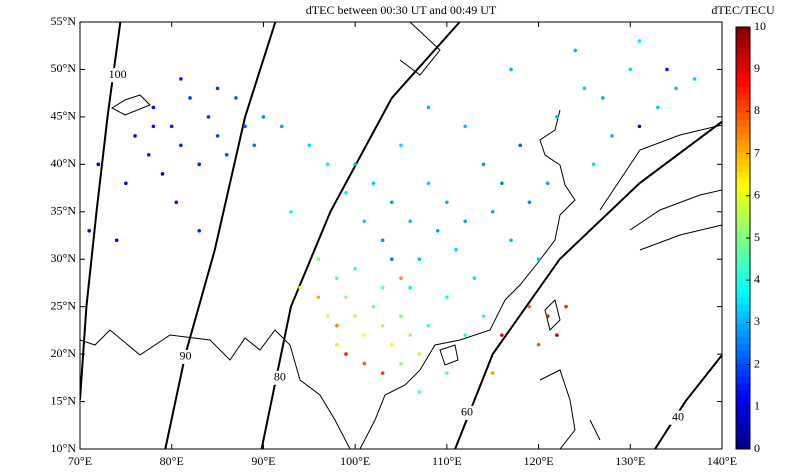 The width and height of the screenshot is (803, 474). Describe the element at coordinates (64, 258) in the screenshot. I see `y-tick-label: 30°N` at that location.